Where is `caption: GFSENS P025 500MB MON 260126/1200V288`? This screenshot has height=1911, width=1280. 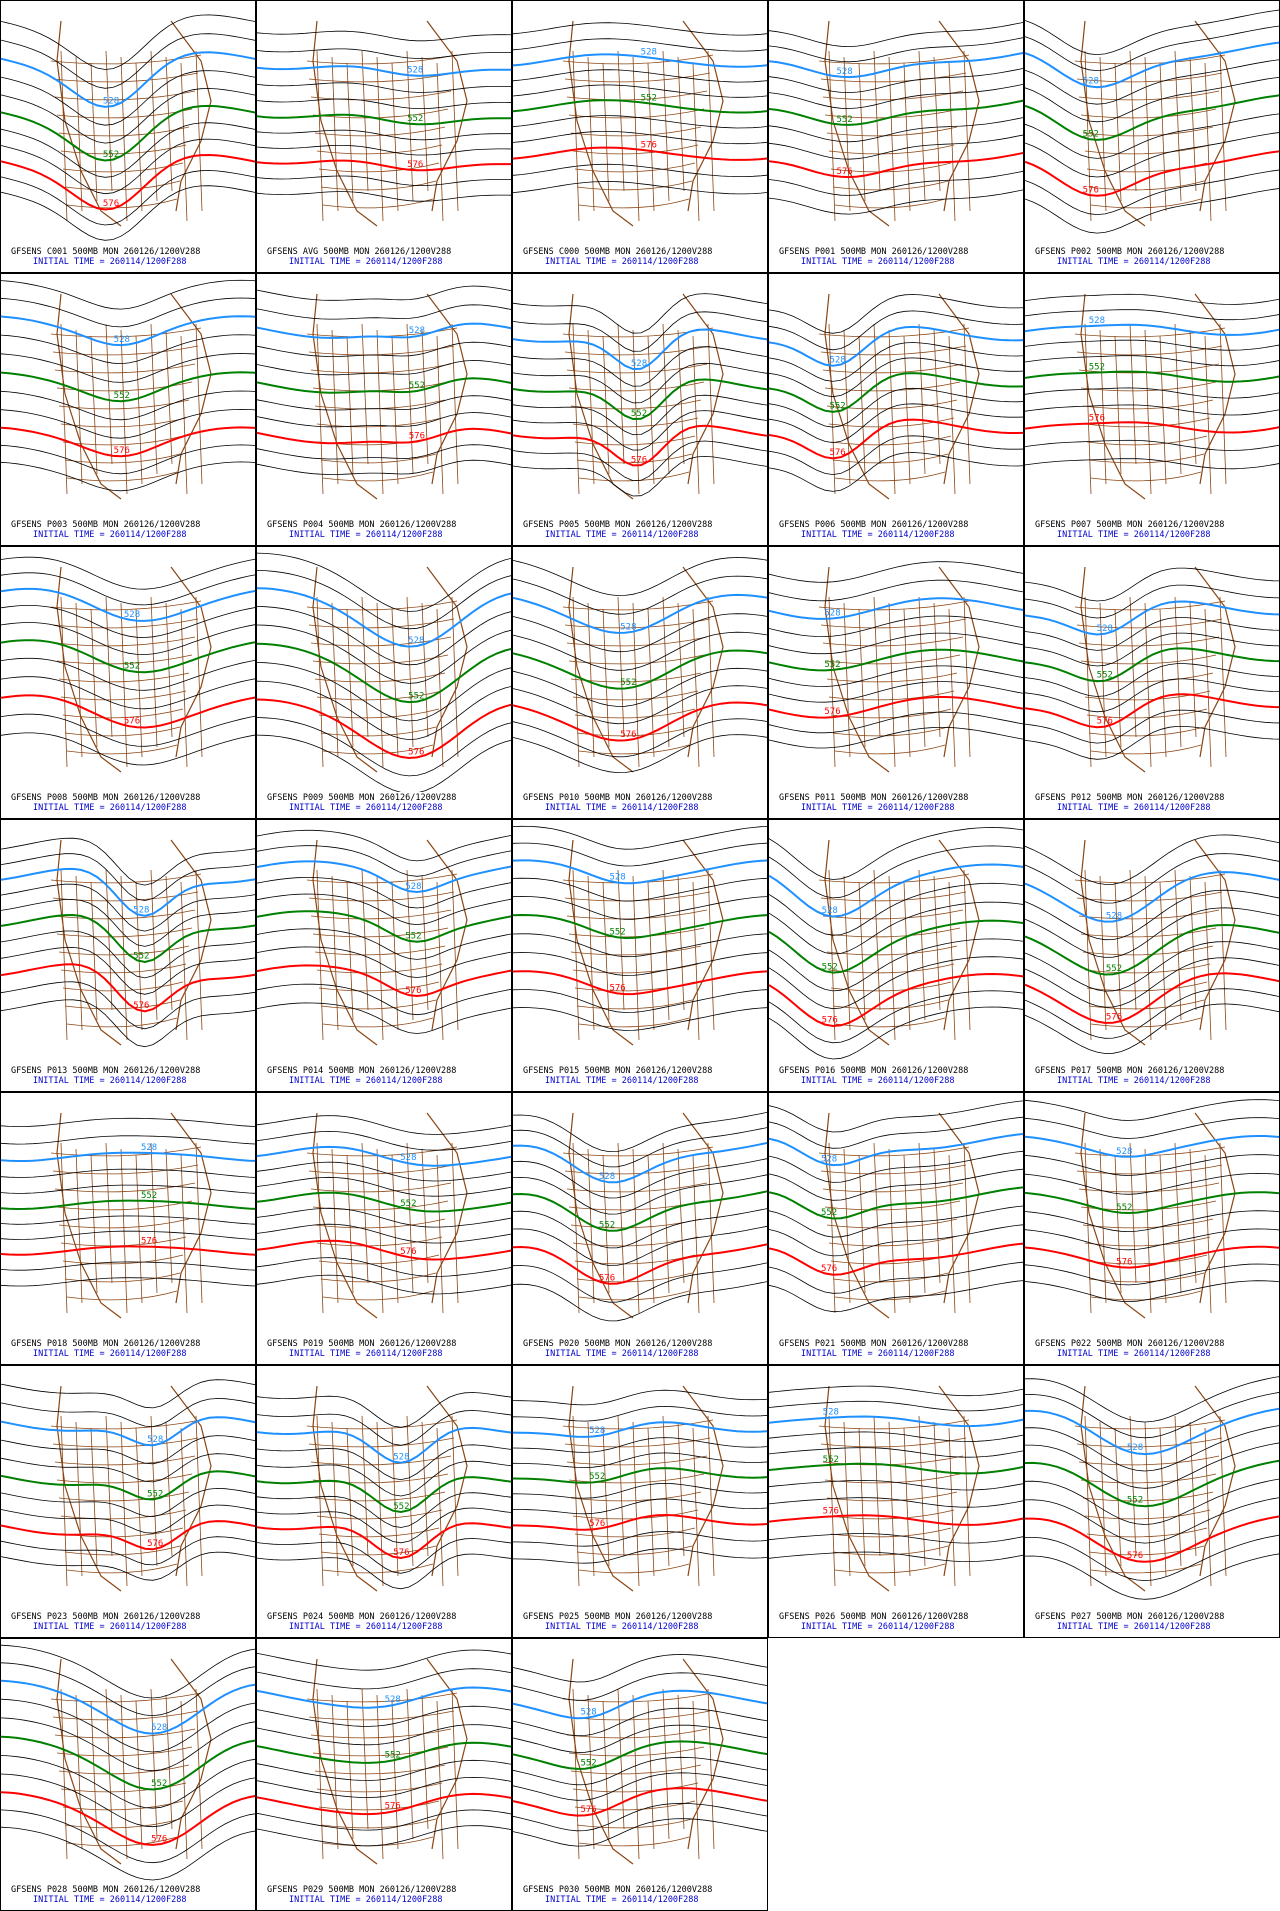 caption: GFSENS P025 500MB MON 260126/1200V288 is located at coordinates (618, 1617).